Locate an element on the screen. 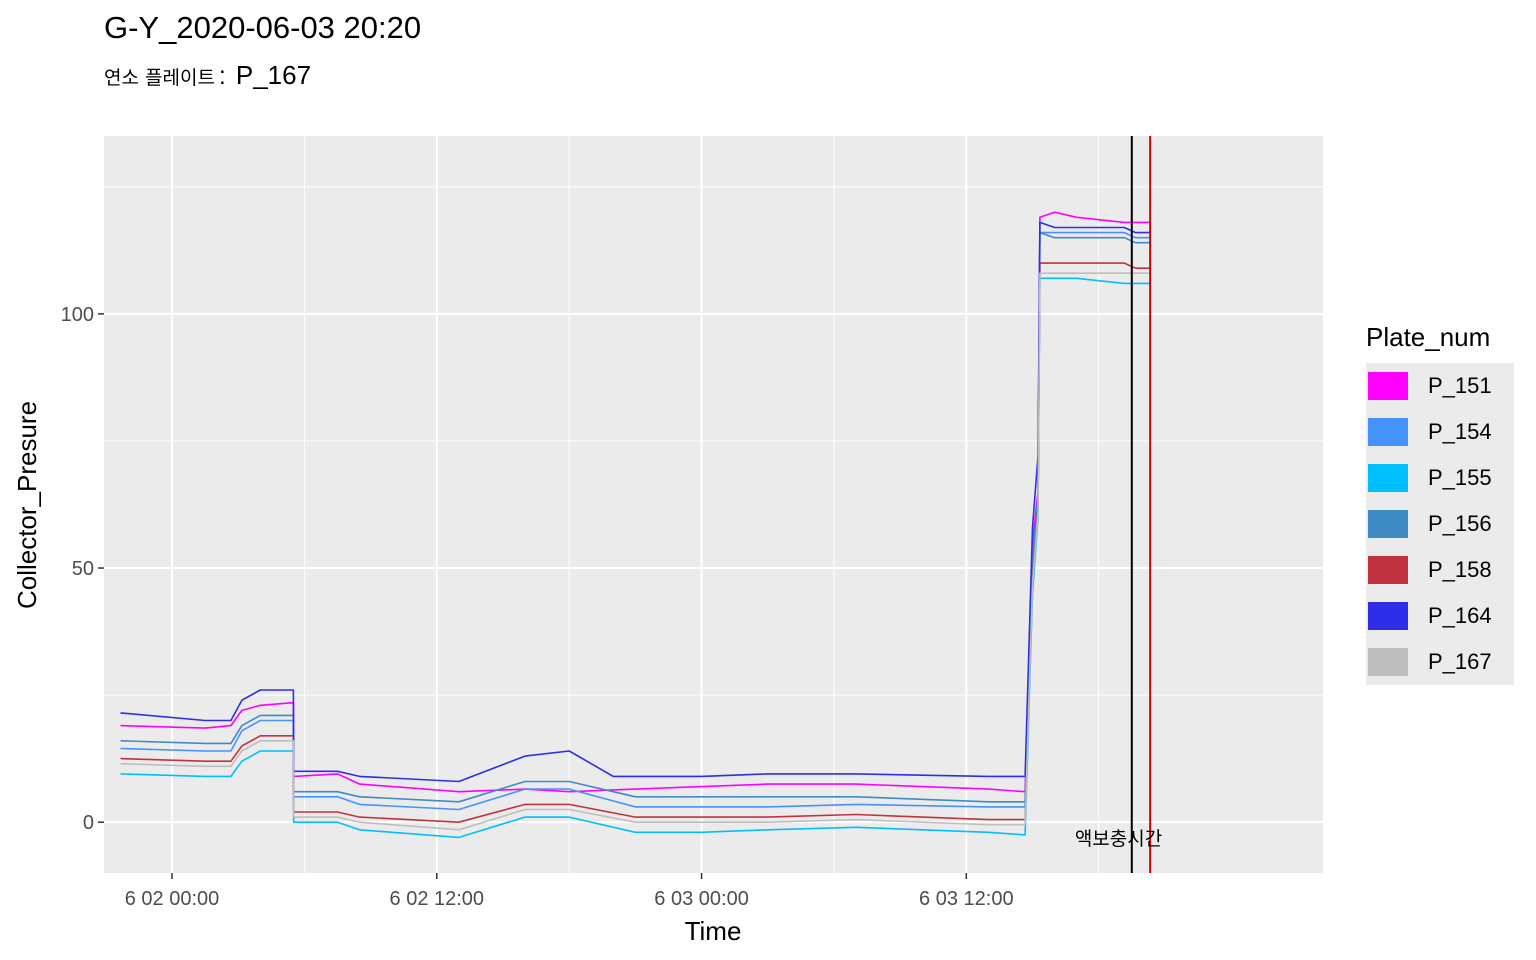 The image size is (1536, 960). legend-label: P_158 is located at coordinates (1460, 569).